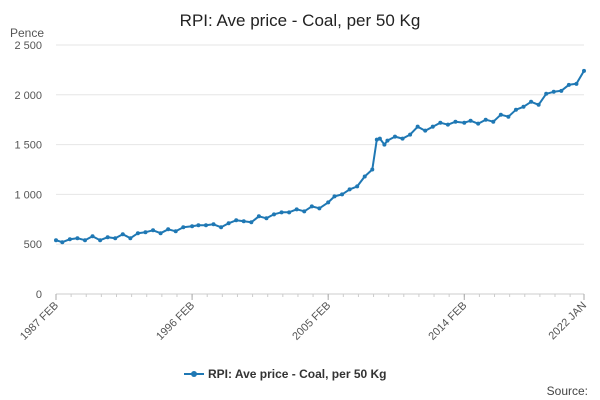 The width and height of the screenshot is (600, 400). Describe the element at coordinates (27, 33) in the screenshot. I see `y-axis-unit-label: Pence` at that location.